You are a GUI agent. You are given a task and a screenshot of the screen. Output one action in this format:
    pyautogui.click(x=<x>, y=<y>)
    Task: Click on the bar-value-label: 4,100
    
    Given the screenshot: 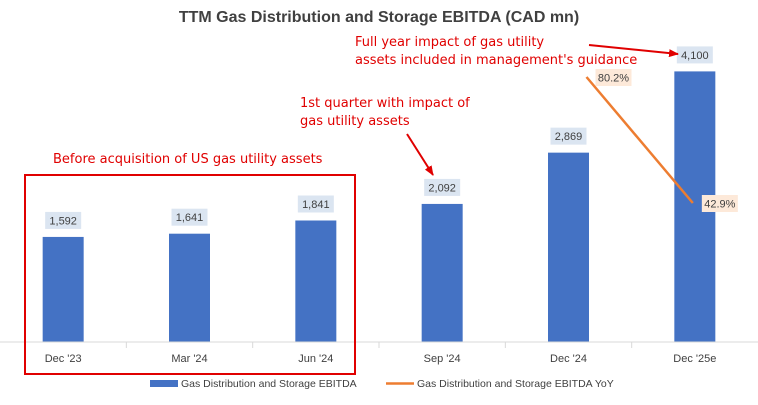 What is the action you would take?
    pyautogui.click(x=695, y=56)
    